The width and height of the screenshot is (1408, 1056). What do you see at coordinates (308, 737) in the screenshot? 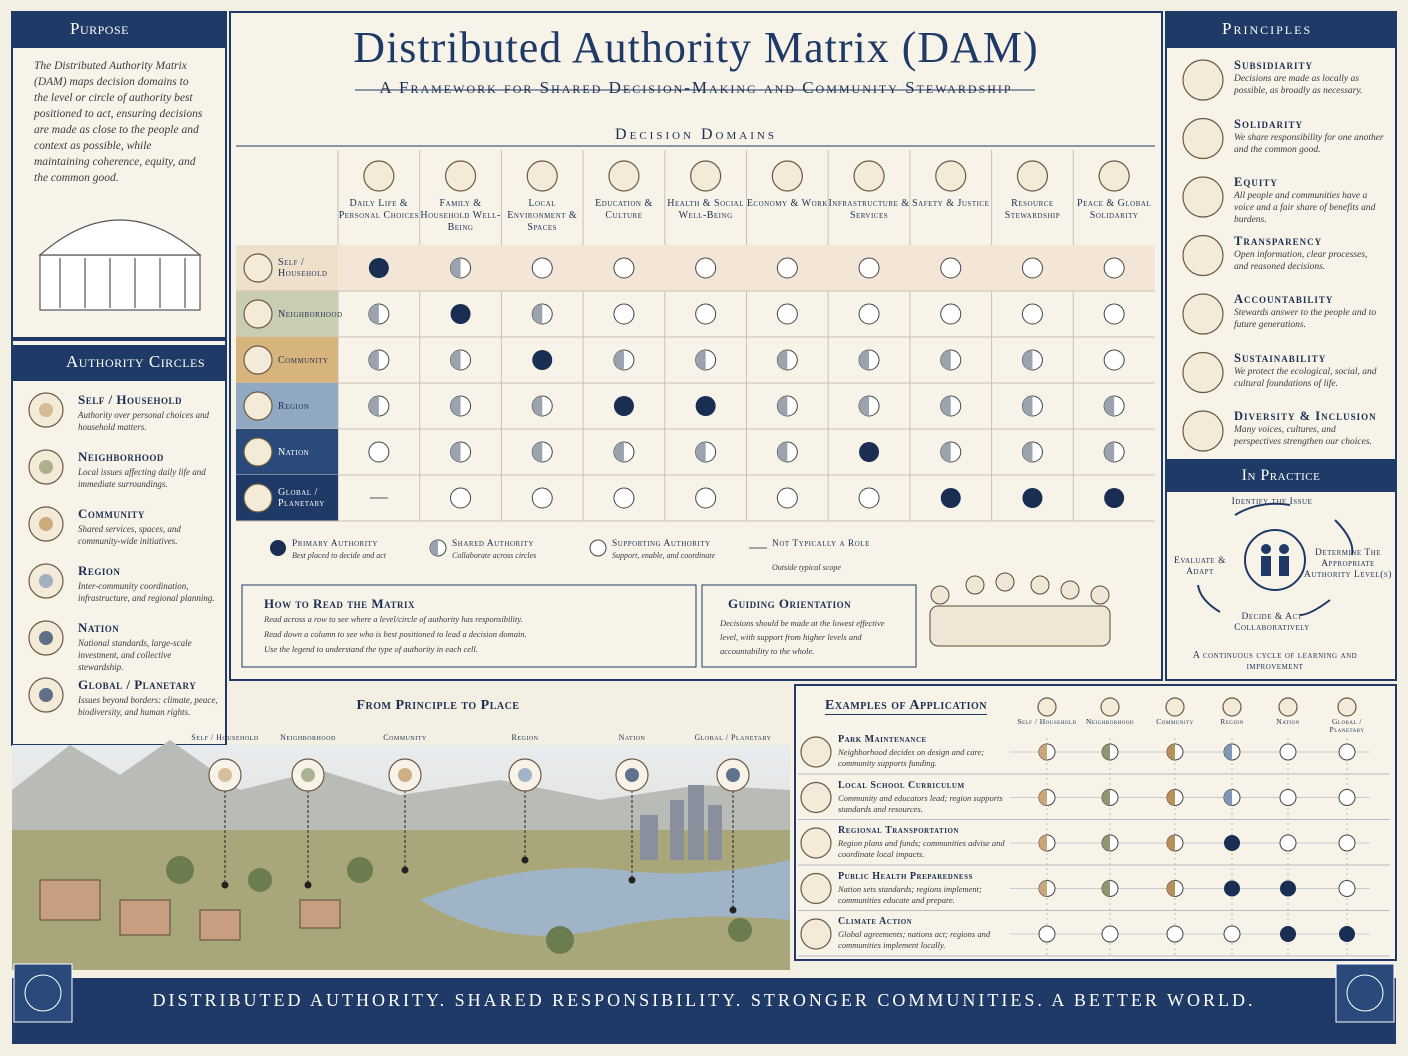
I see `place-label: Neighborhood` at bounding box center [308, 737].